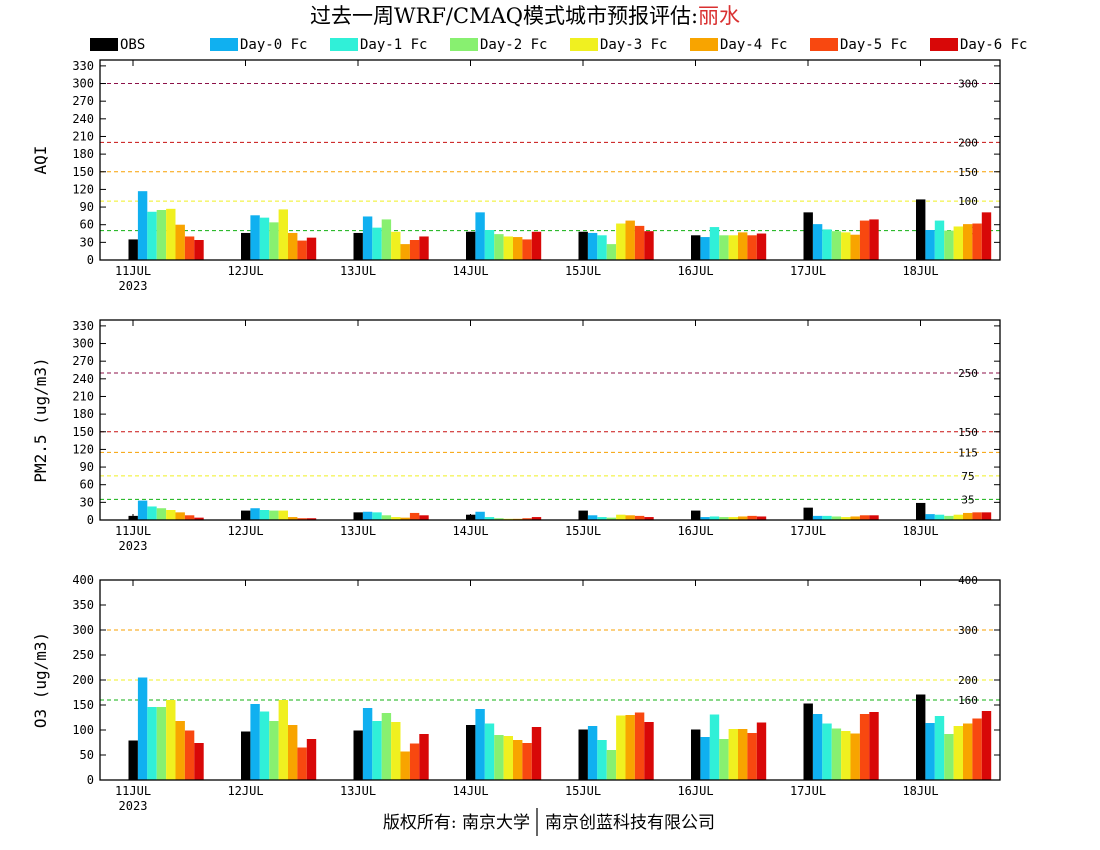 This screenshot has width=1100, height=850. Describe the element at coordinates (968, 452) in the screenshot. I see `threshold-label: 115` at that location.